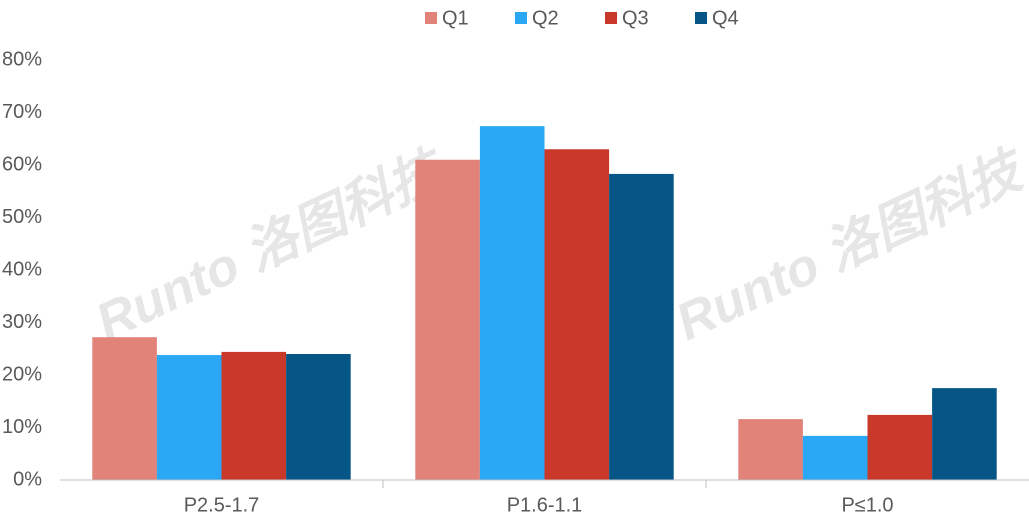  What do you see at coordinates (545, 18) in the screenshot?
I see `legend-label: Q2` at bounding box center [545, 18].